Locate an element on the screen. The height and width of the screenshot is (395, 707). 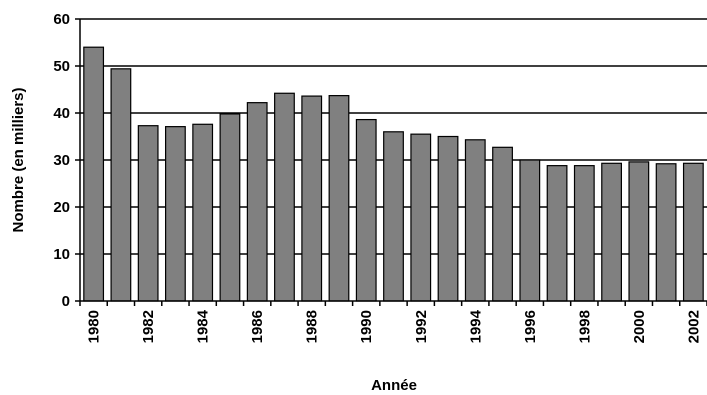
bar-1987 is located at coordinates (284, 197).